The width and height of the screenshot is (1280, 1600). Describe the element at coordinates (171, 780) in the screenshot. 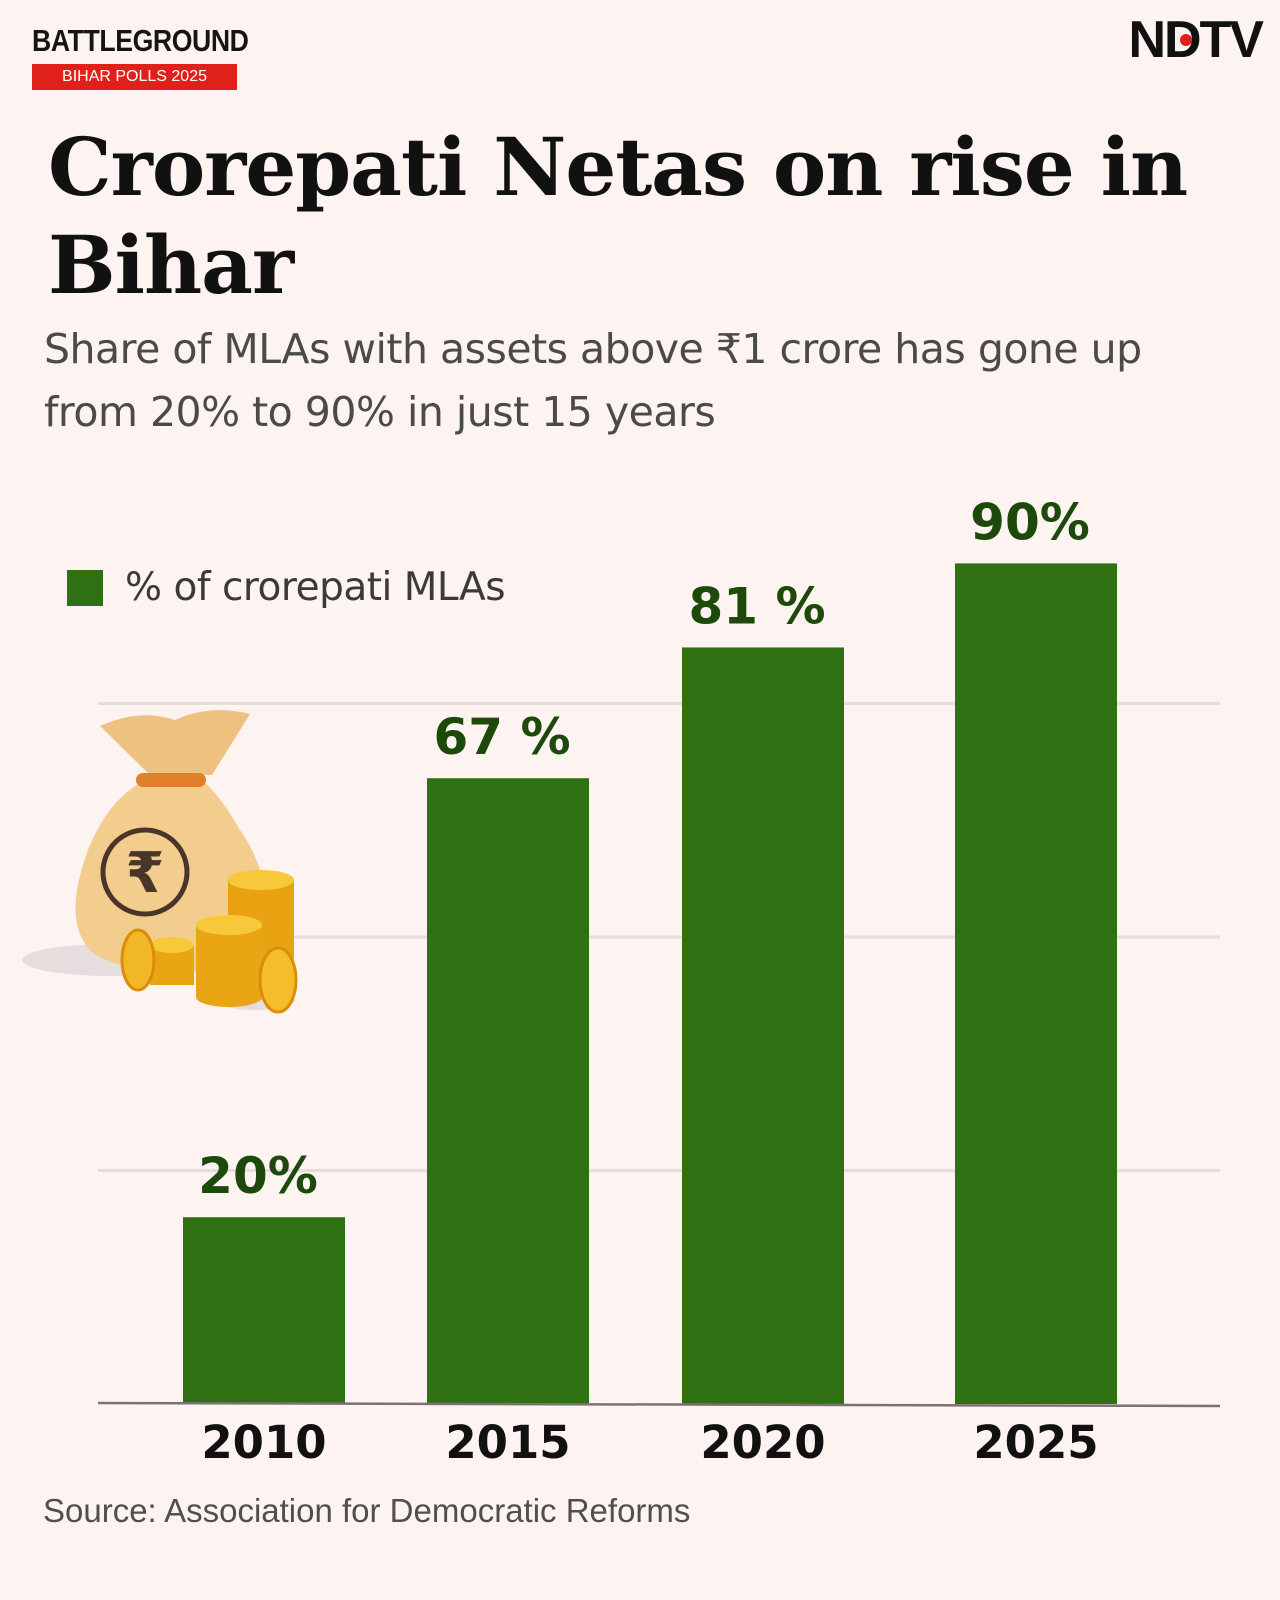

I see `bag-rope` at that location.